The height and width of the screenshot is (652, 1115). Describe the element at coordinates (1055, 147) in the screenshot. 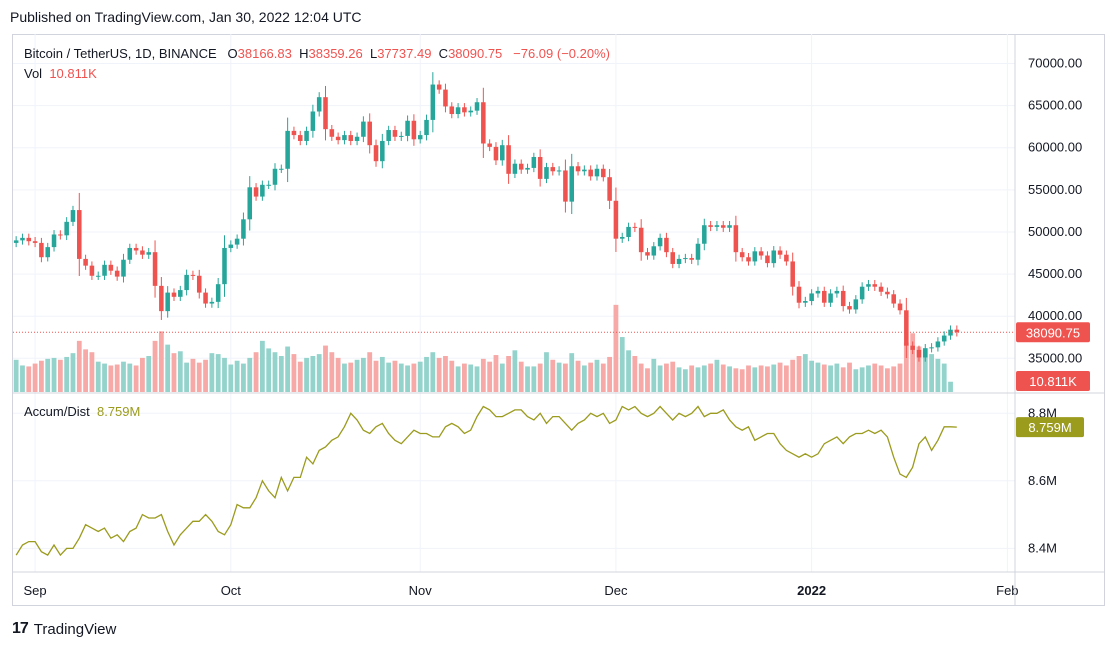

I see `price-tick-label: 60000.00` at that location.